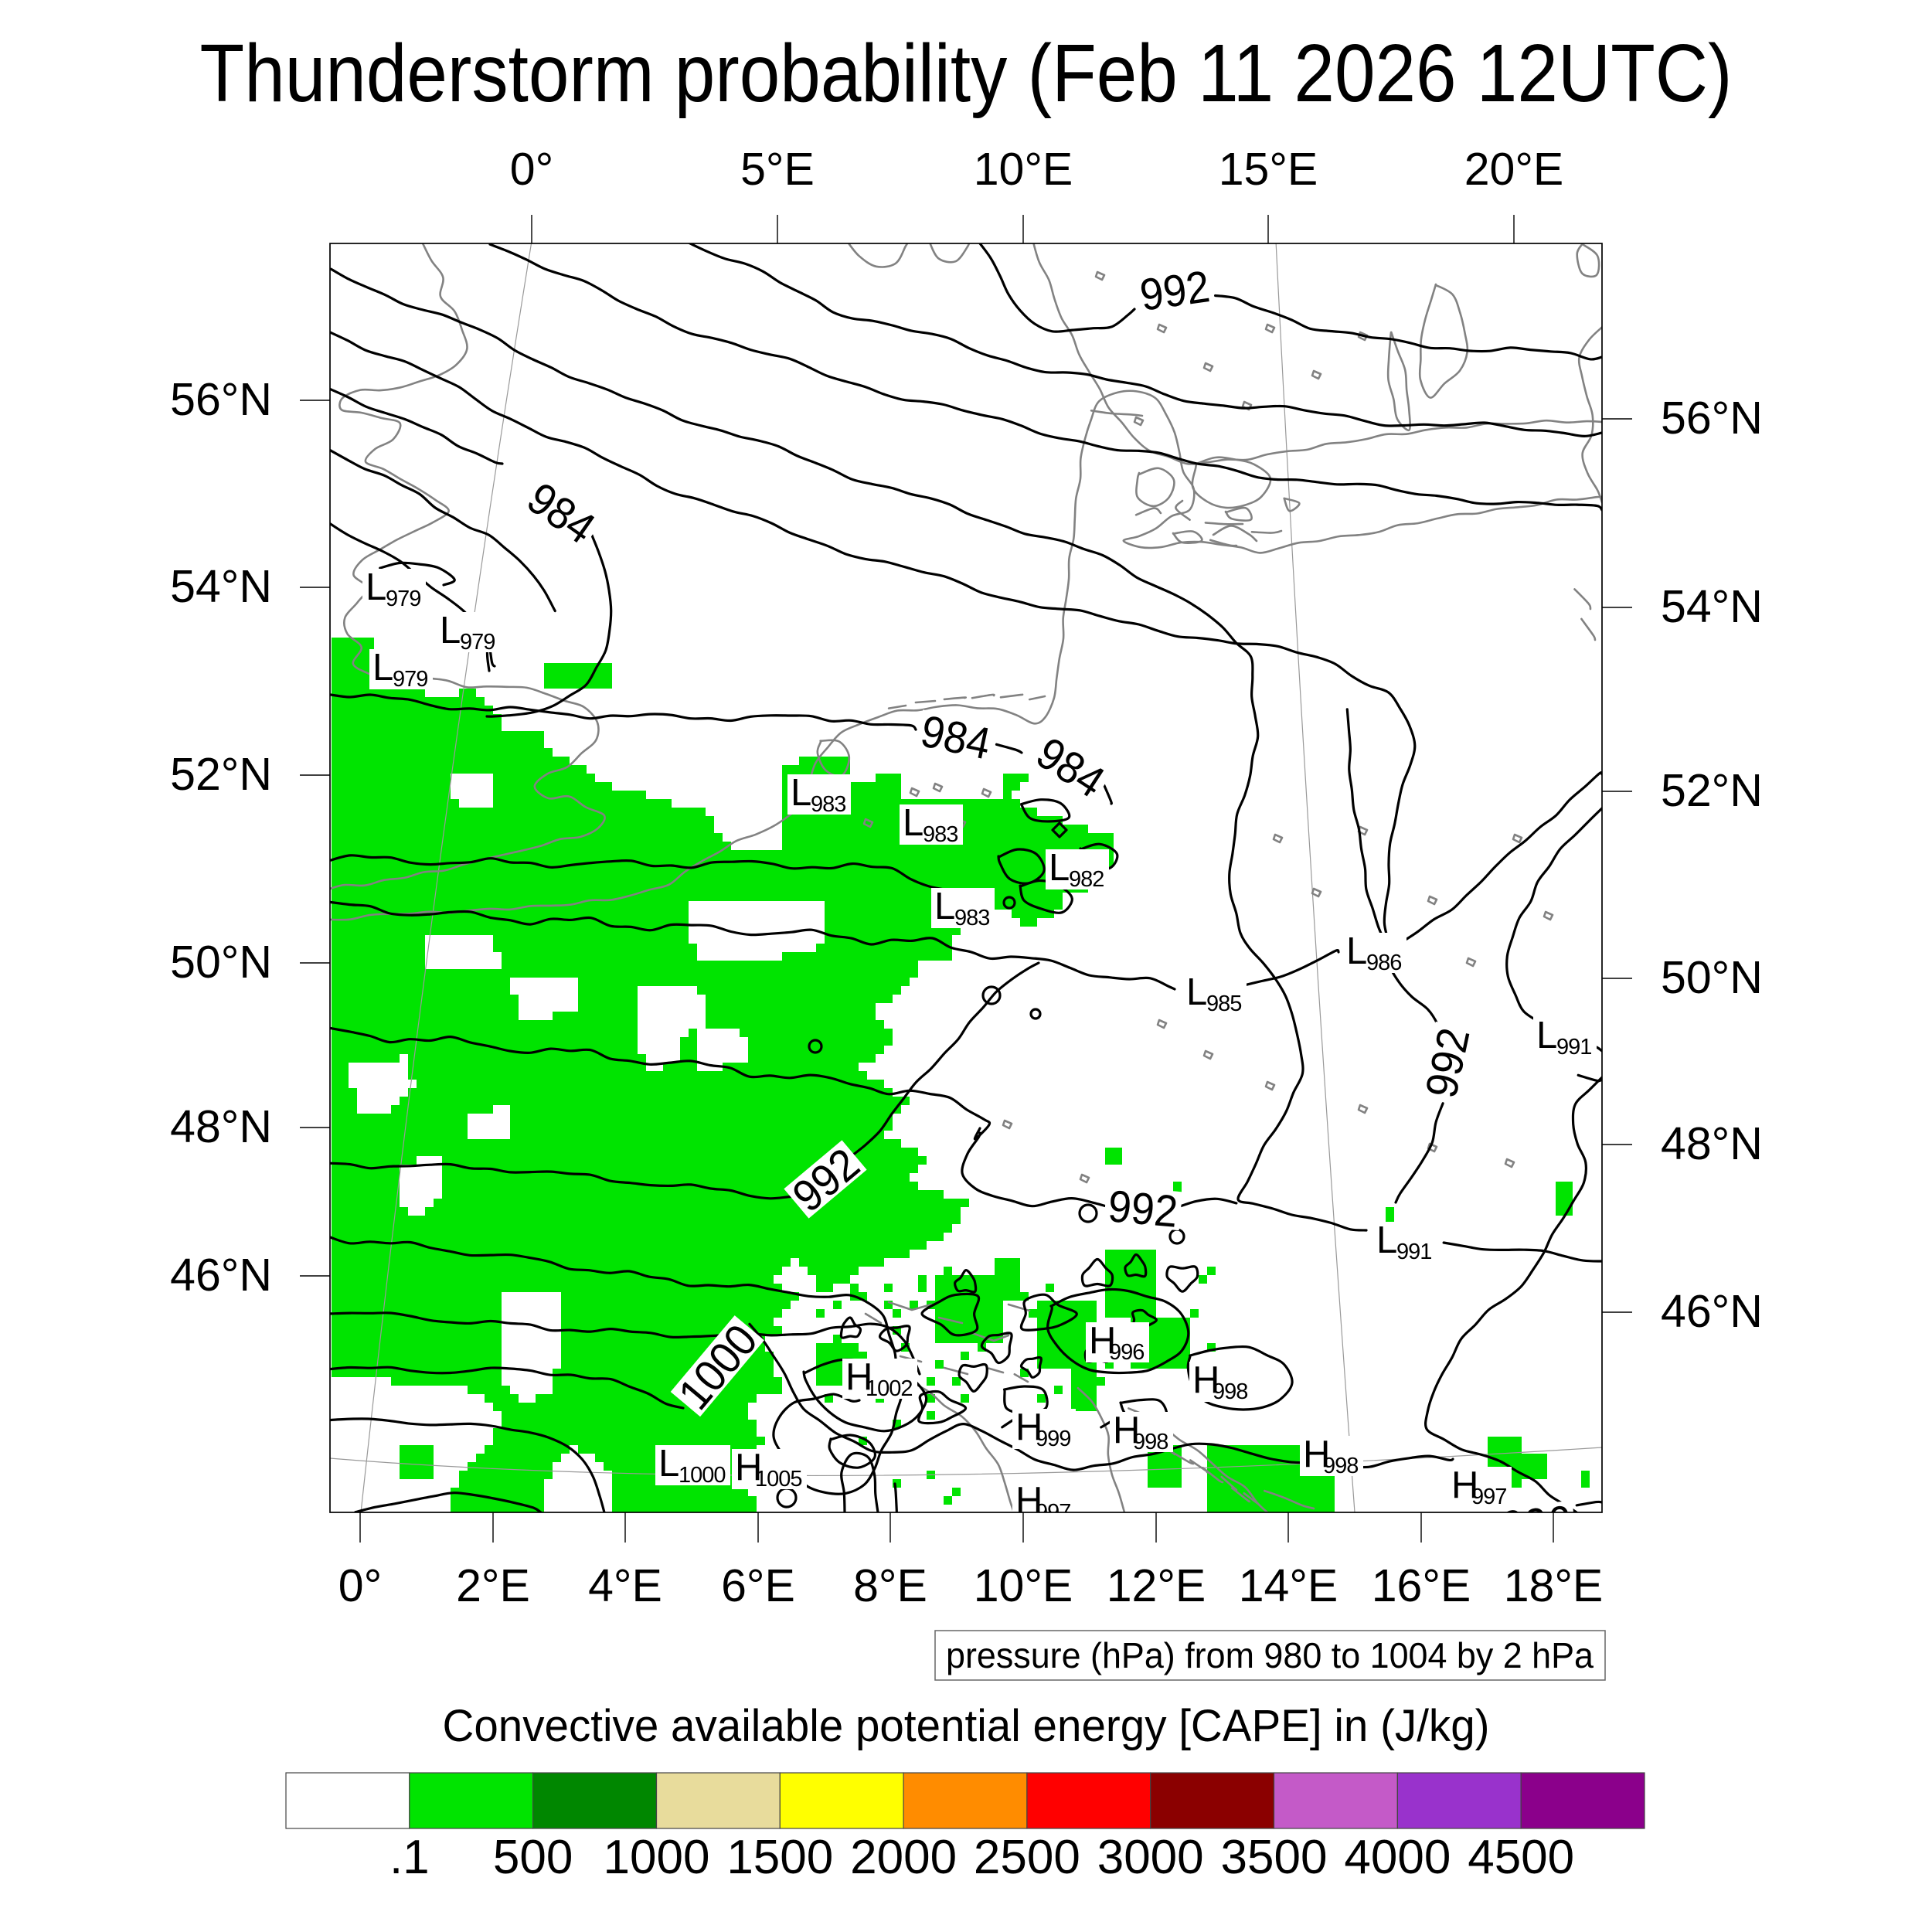 The width and height of the screenshot is (1932, 1932). What do you see at coordinates (890, 1586) in the screenshot?
I see `svg-text: 8°E` at bounding box center [890, 1586].